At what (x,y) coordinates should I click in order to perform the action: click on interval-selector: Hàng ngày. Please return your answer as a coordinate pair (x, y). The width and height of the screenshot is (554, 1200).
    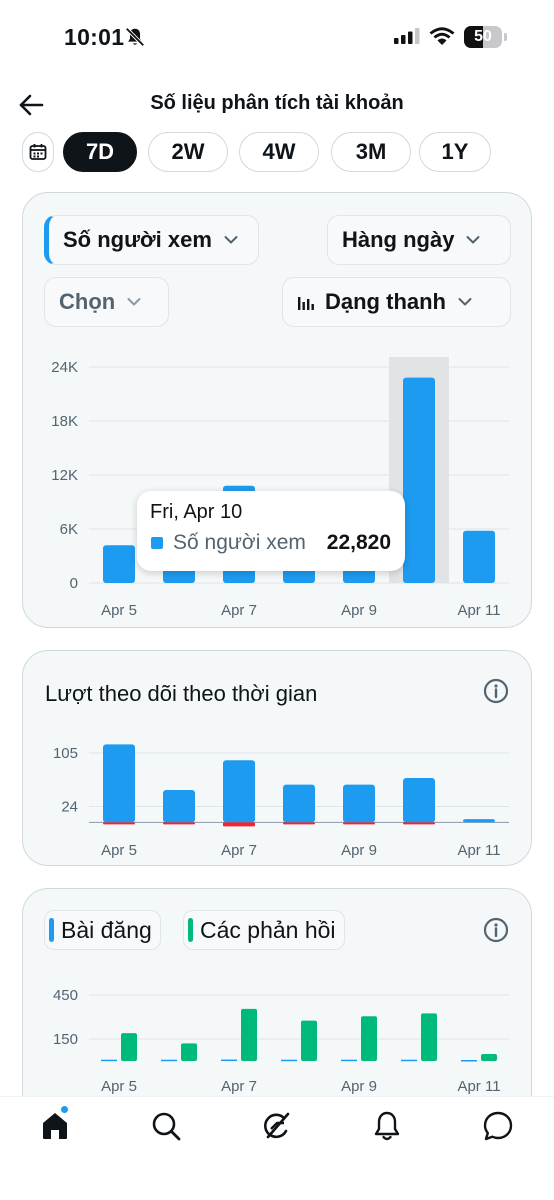
    Looking at the image, I should click on (419, 240).